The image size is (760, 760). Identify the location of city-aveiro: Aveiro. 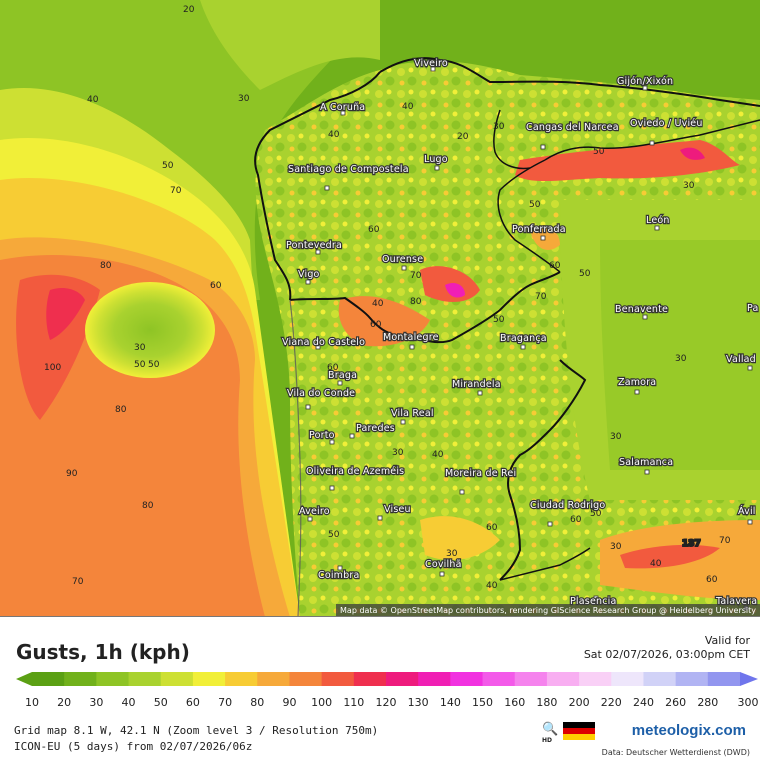
(314, 513).